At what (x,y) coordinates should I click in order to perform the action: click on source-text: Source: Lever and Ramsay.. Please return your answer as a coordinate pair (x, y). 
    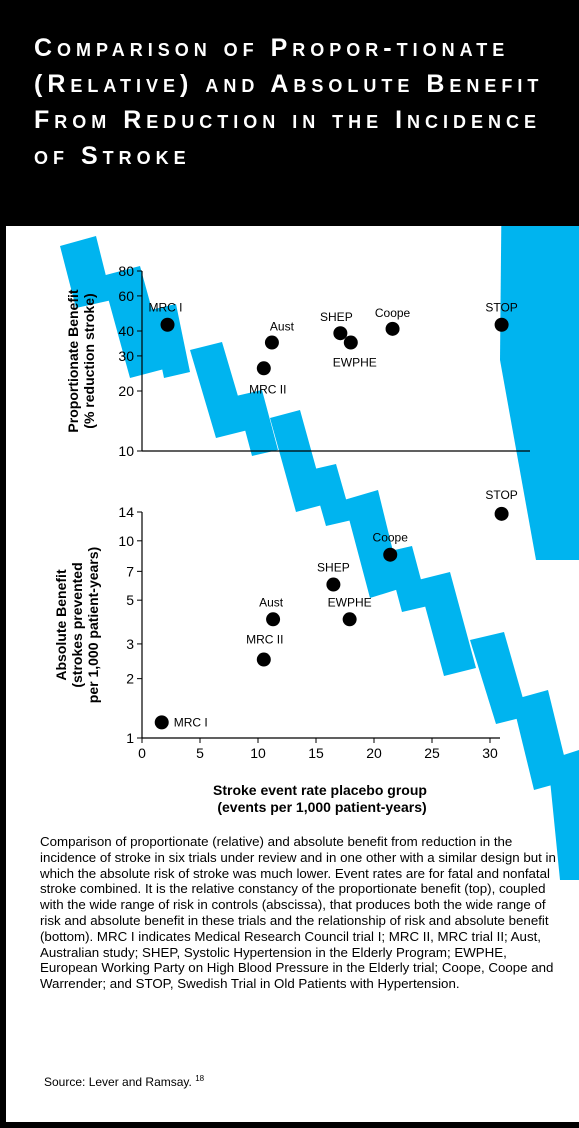
    Looking at the image, I should click on (118, 1082).